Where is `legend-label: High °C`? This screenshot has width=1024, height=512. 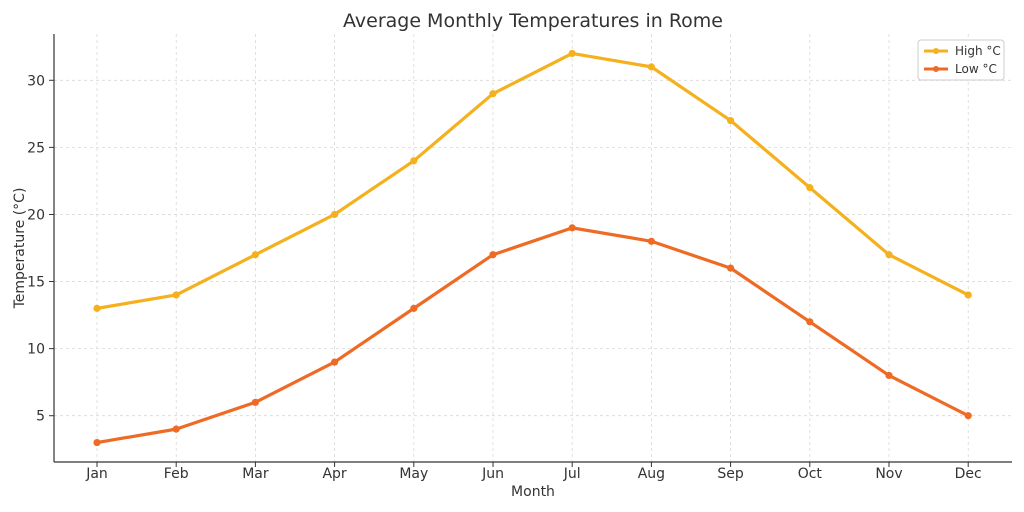
legend-label: High °C is located at coordinates (978, 51).